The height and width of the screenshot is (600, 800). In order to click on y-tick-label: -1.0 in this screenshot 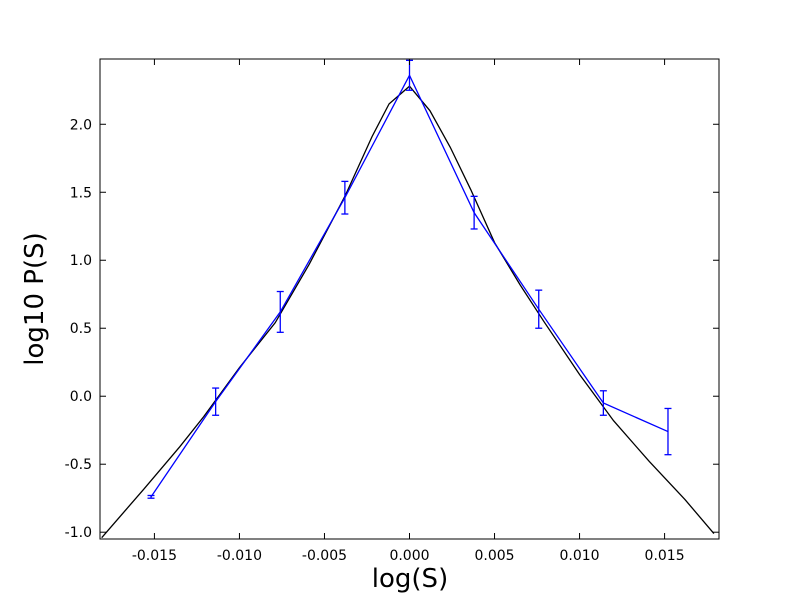, I will do `click(78, 533)`.